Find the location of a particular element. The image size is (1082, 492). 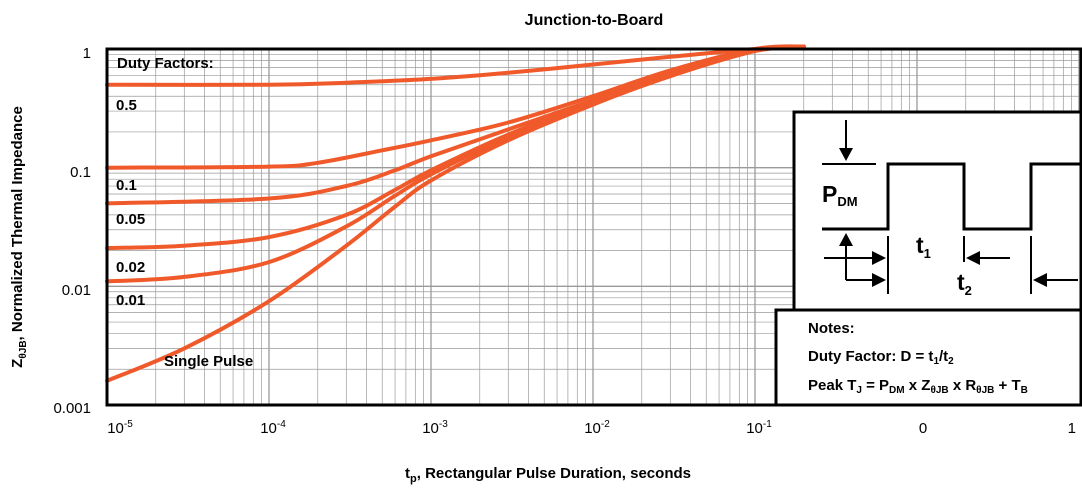

y-tick-label: 0.01 is located at coordinates (76, 290).